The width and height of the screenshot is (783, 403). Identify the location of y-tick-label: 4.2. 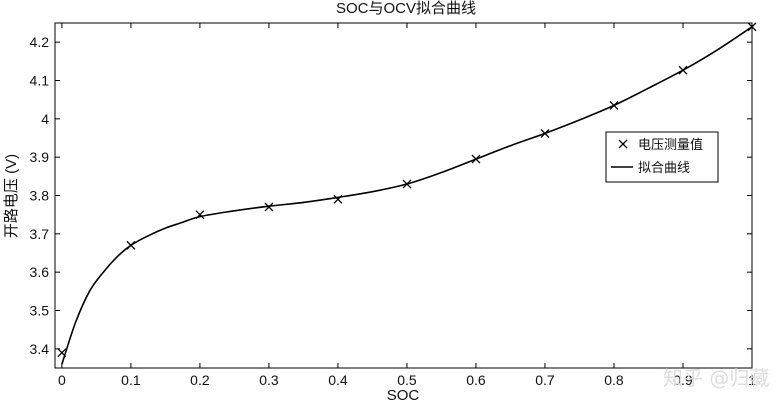
(40, 42).